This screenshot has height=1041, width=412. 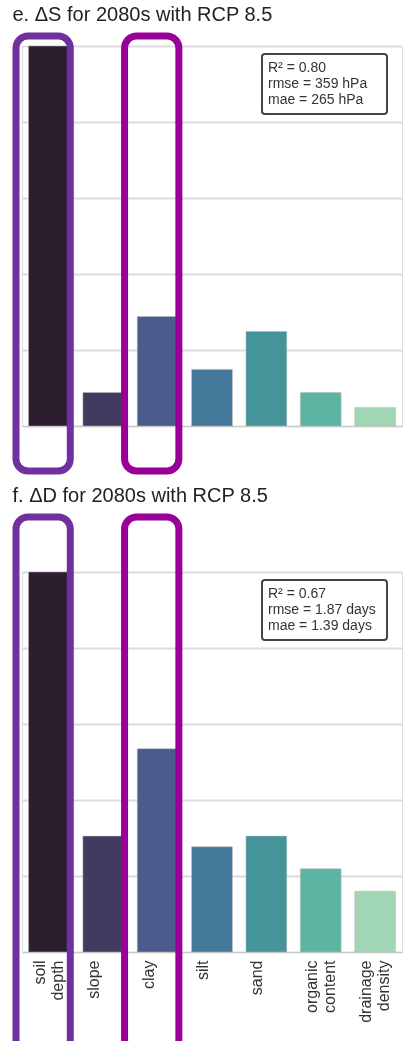 What do you see at coordinates (94, 979) in the screenshot?
I see `x-tick-label: slope` at bounding box center [94, 979].